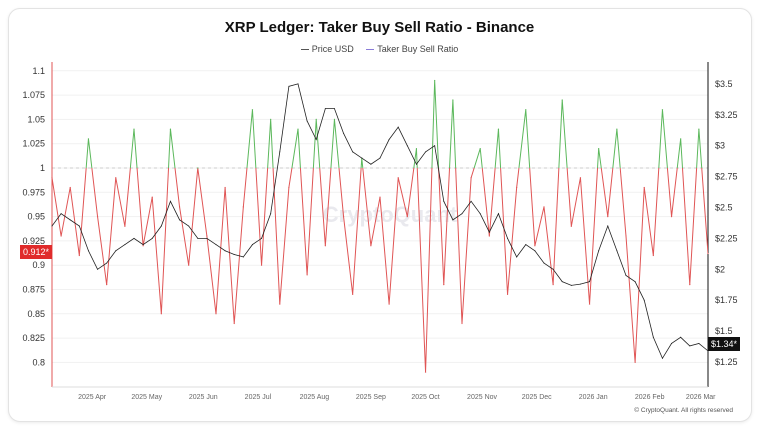  I want to click on y-left-tick-label: 0.85, so click(36, 314).